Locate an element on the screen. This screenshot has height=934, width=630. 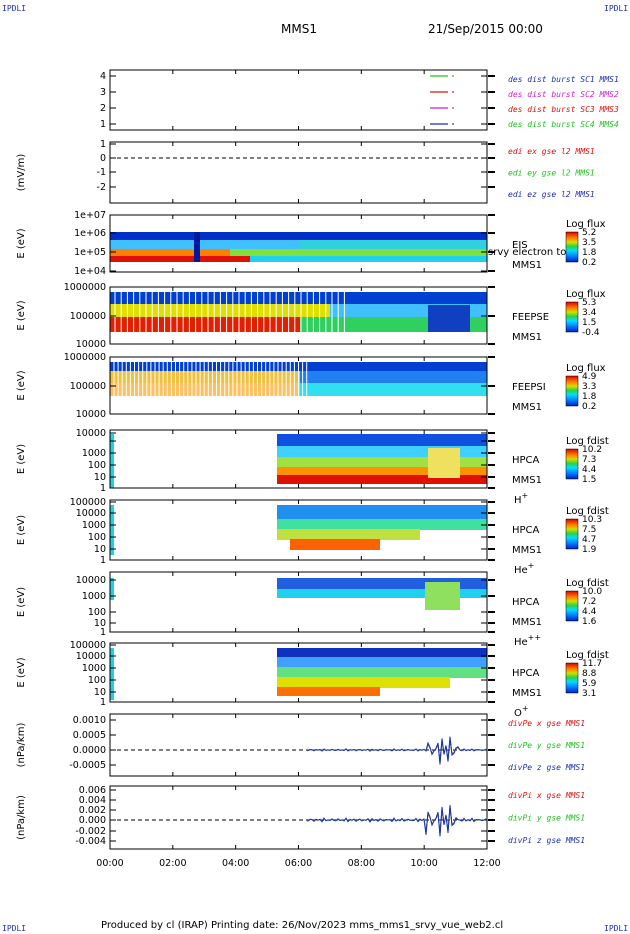
y-axis-label: (mV/m) is located at coordinates (21, 173).